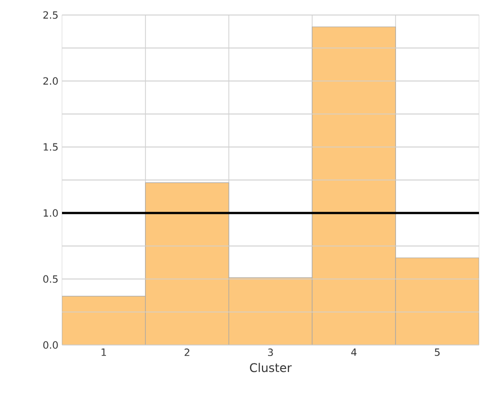  What do you see at coordinates (50, 81) in the screenshot?
I see `y-tick-label: 2.0` at bounding box center [50, 81].